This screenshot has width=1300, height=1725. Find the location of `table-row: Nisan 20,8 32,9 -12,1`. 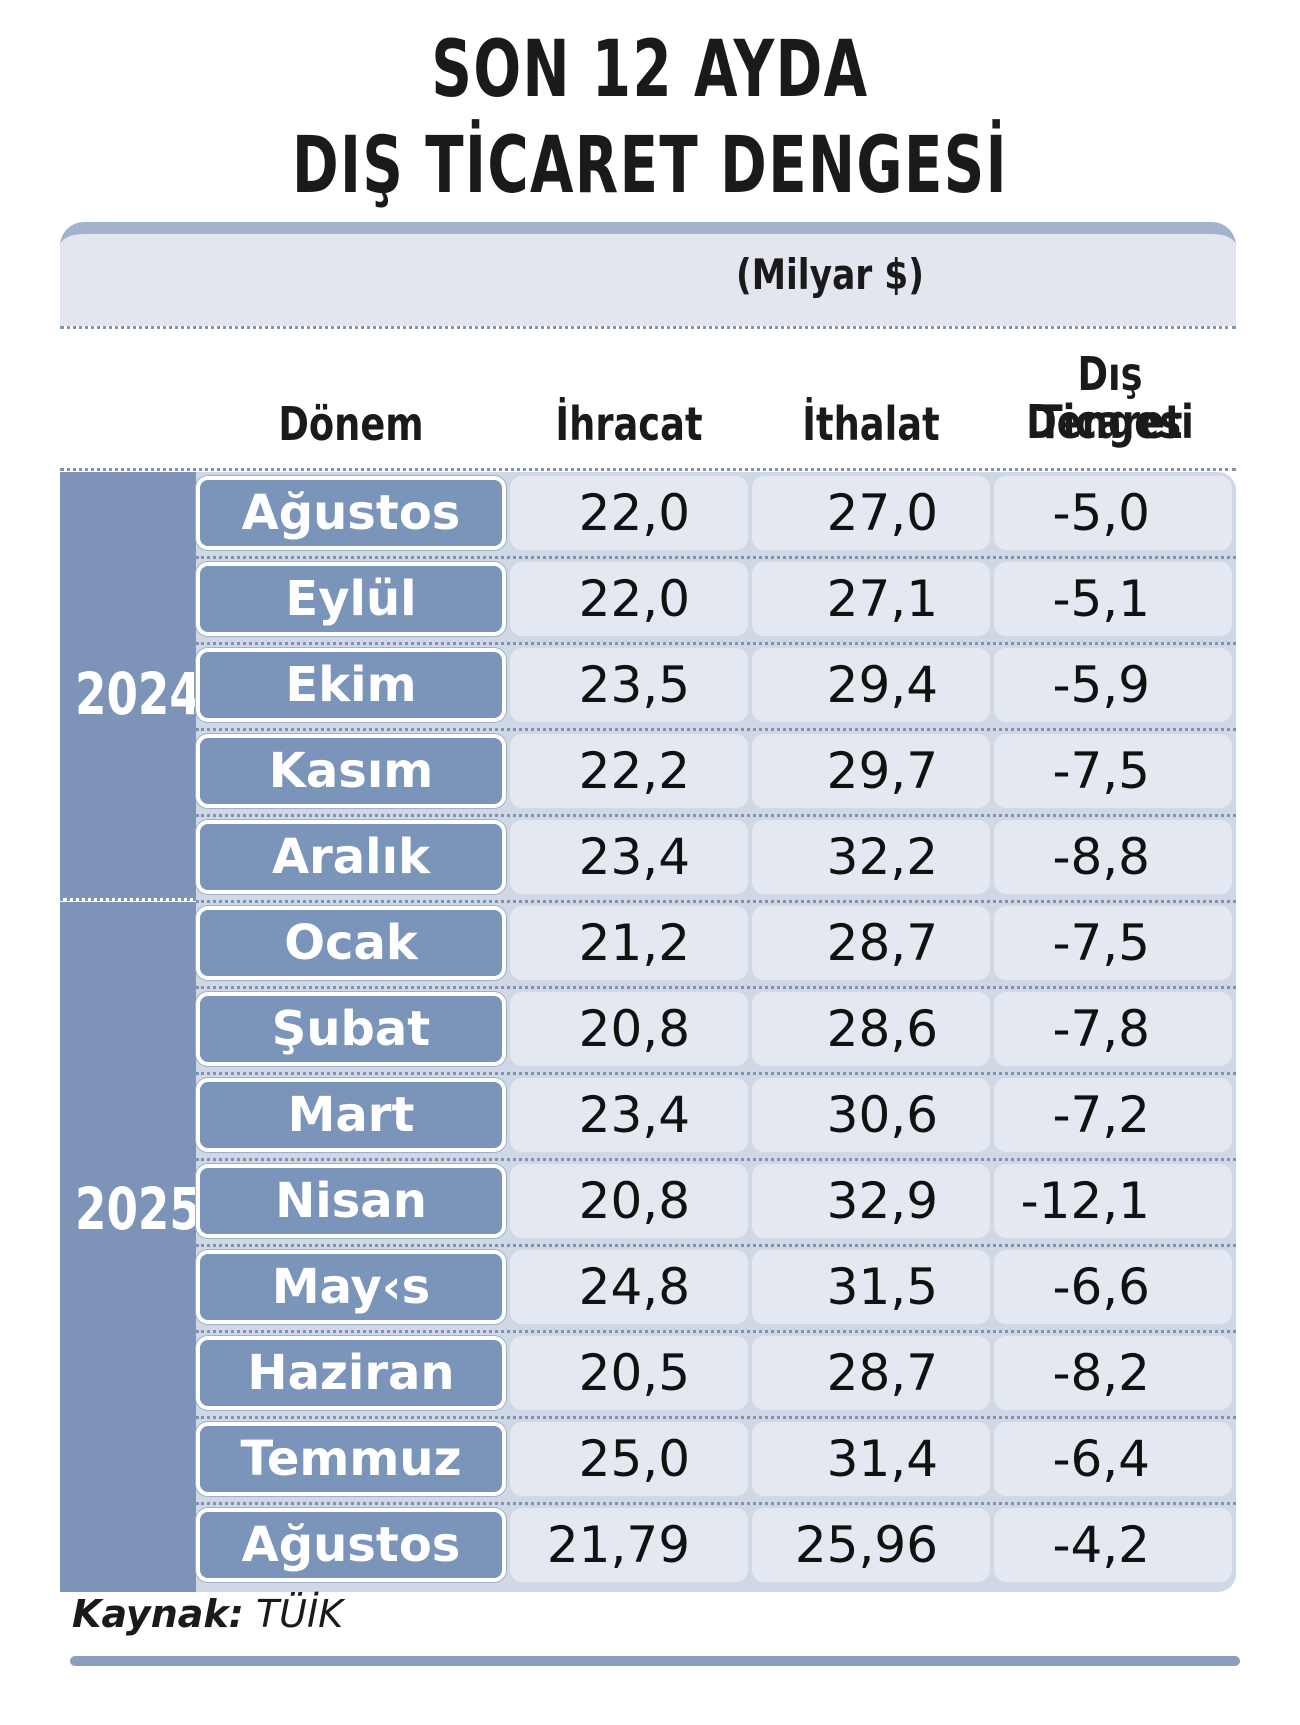

table-row: Nisan 20,8 32,9 -12,1 is located at coordinates (714, 1201).